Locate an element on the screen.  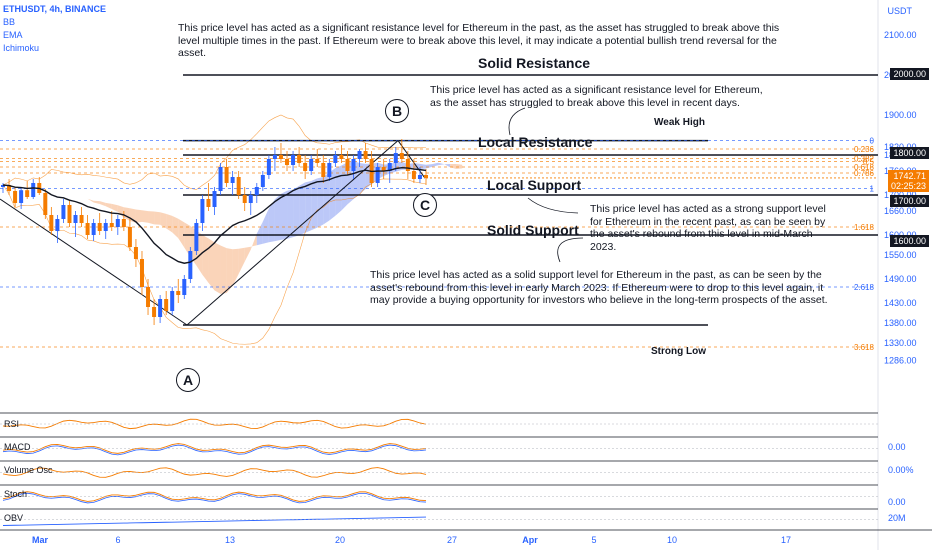
indicator-line is located at coordinates (214, 496).